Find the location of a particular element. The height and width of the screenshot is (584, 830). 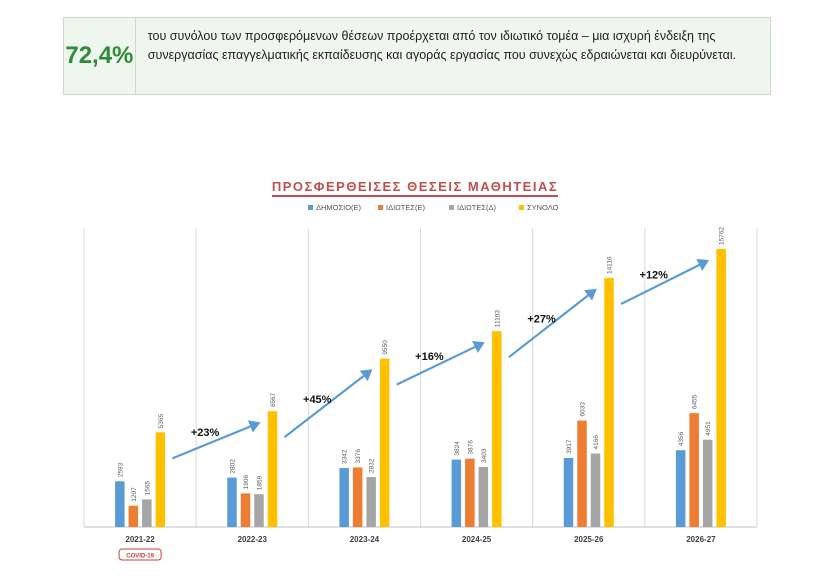

legend-label: ΣΥΝΟΛΟ is located at coordinates (543, 207).